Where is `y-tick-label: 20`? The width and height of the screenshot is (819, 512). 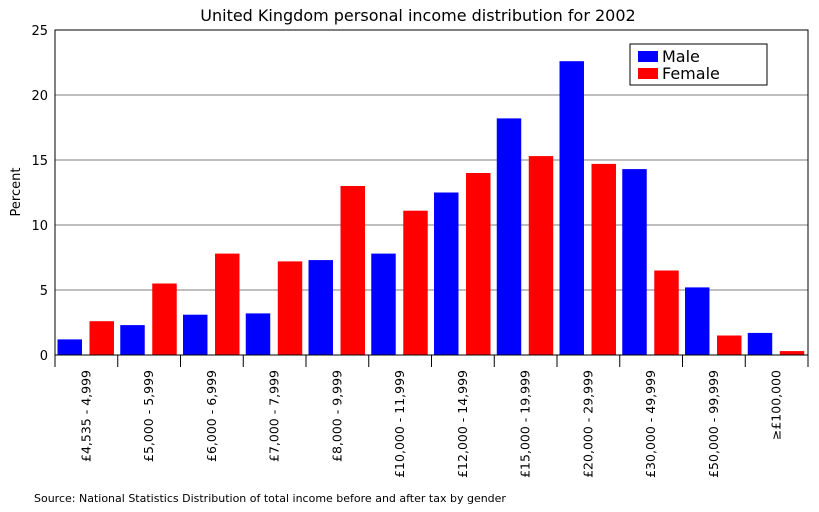 y-tick-label: 20 is located at coordinates (39, 96).